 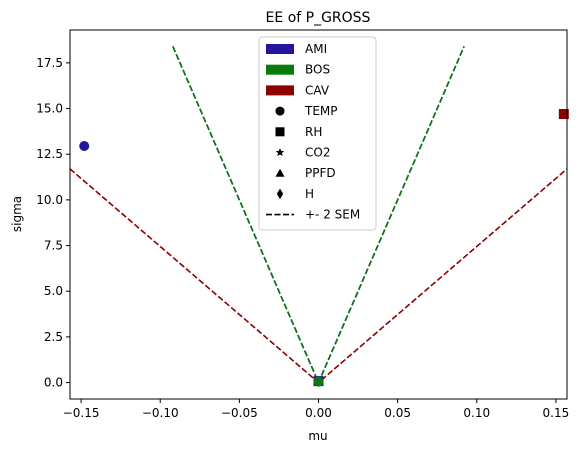 What do you see at coordinates (81, 413) in the screenshot?
I see `x-tick-label: −0.15` at bounding box center [81, 413].